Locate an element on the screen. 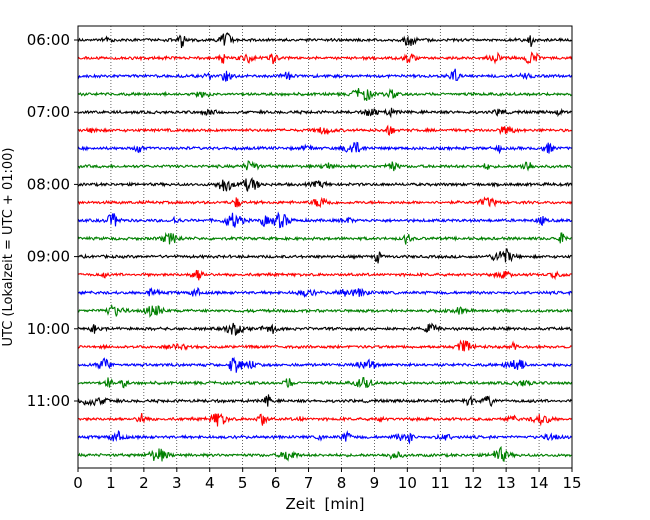 Image resolution: width=650 pixels, height=520 pixels. x-tick-label: 9 is located at coordinates (375, 483).